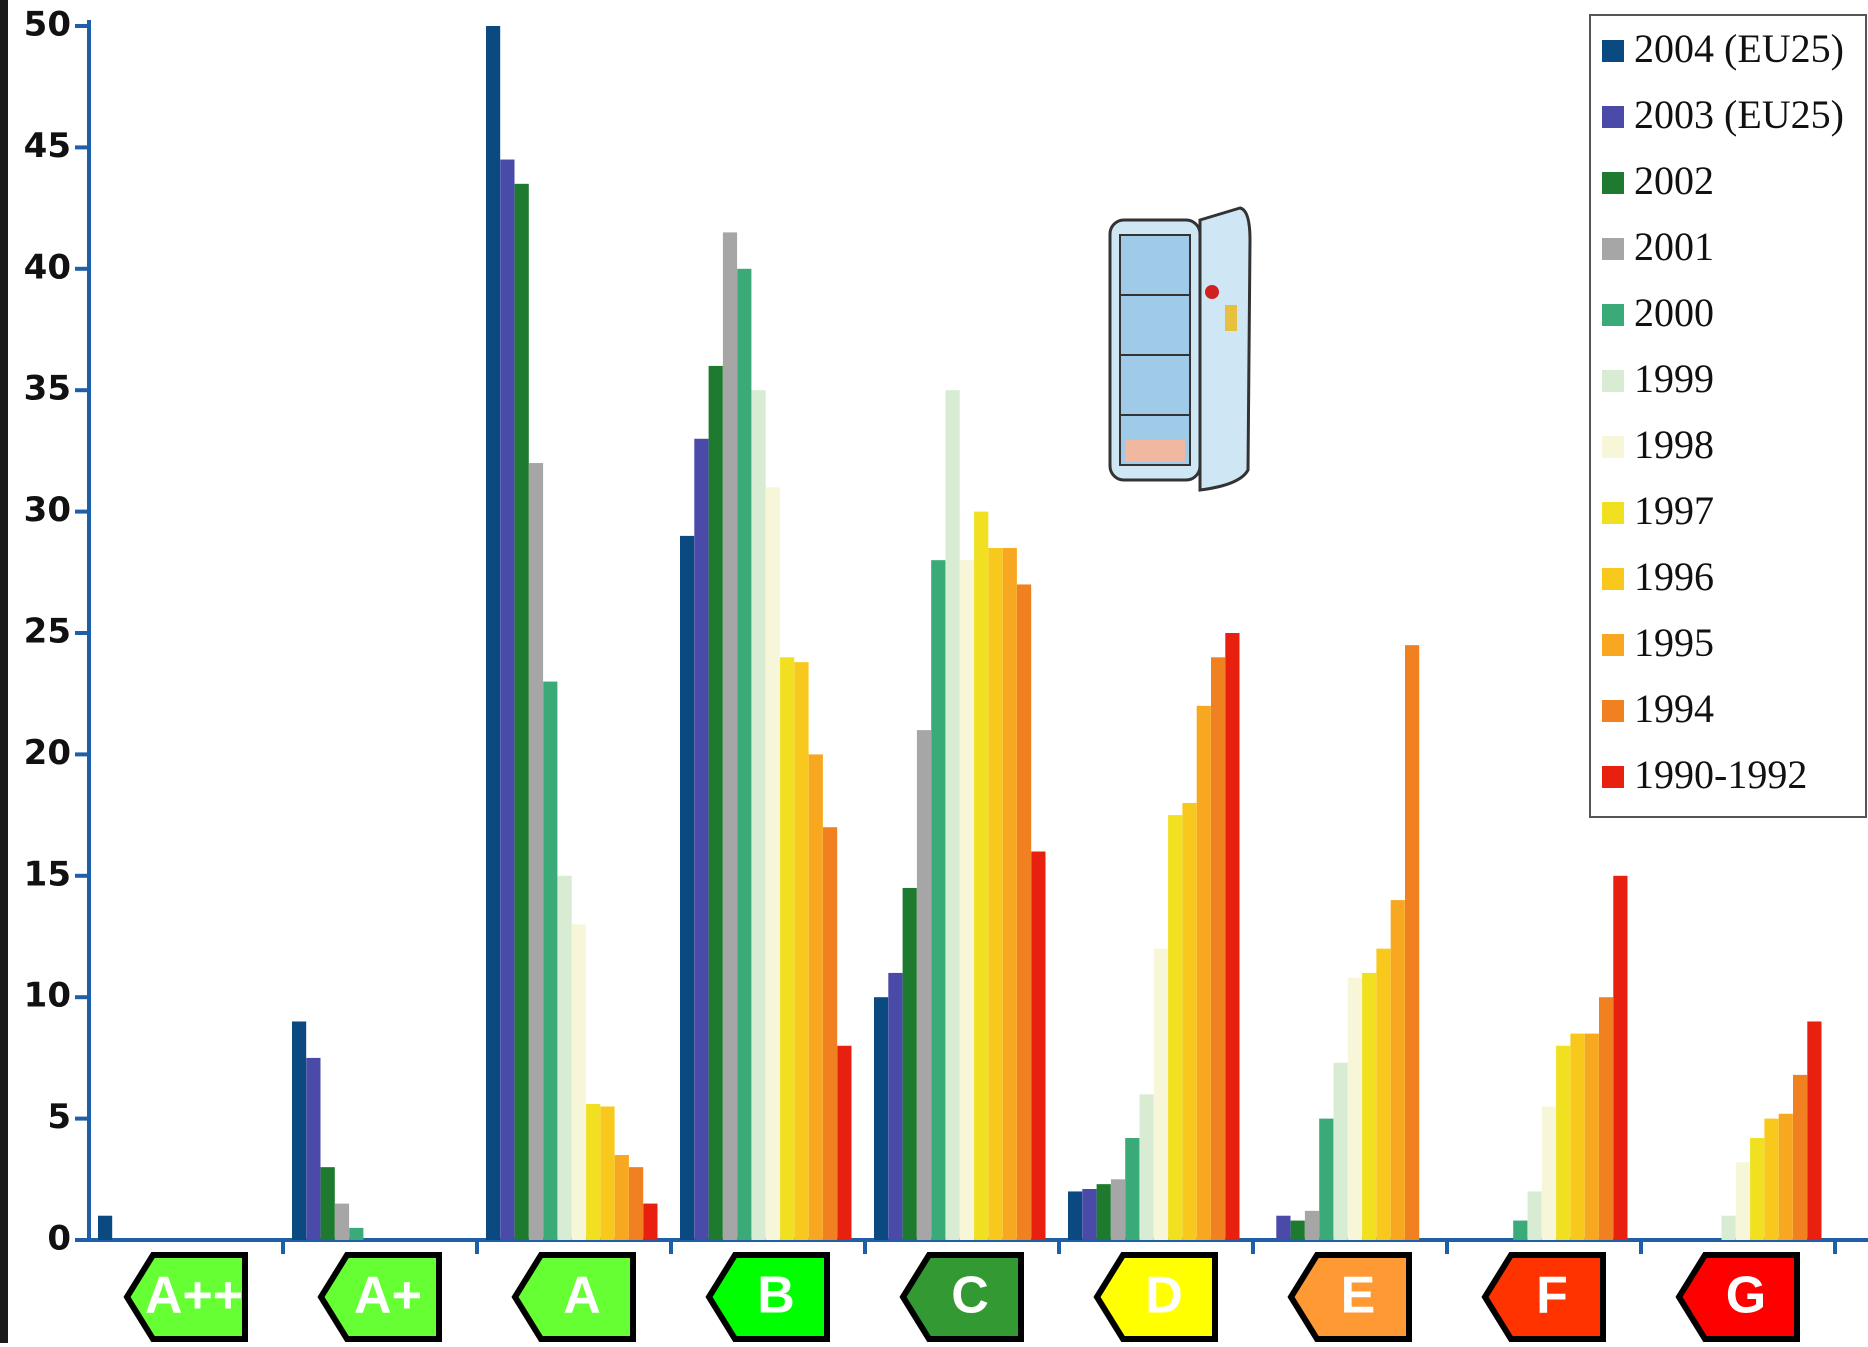 The height and width of the screenshot is (1347, 1868). Describe the element at coordinates (970, 1296) in the screenshot. I see `x-tick-label: C` at that location.